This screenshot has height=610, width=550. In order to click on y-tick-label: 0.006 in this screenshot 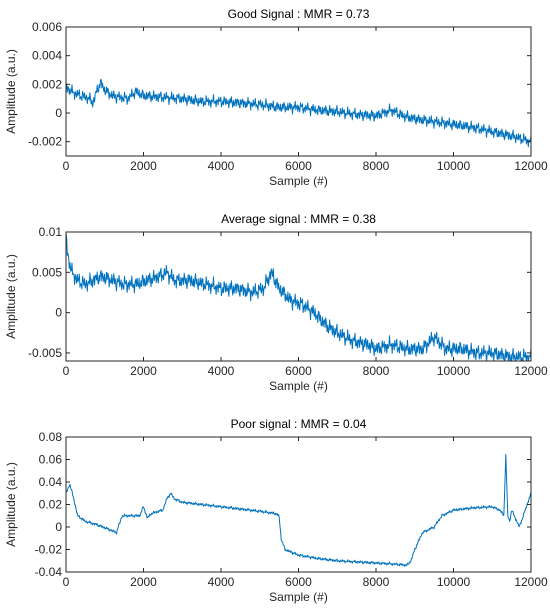, I will do `click(47, 27)`.